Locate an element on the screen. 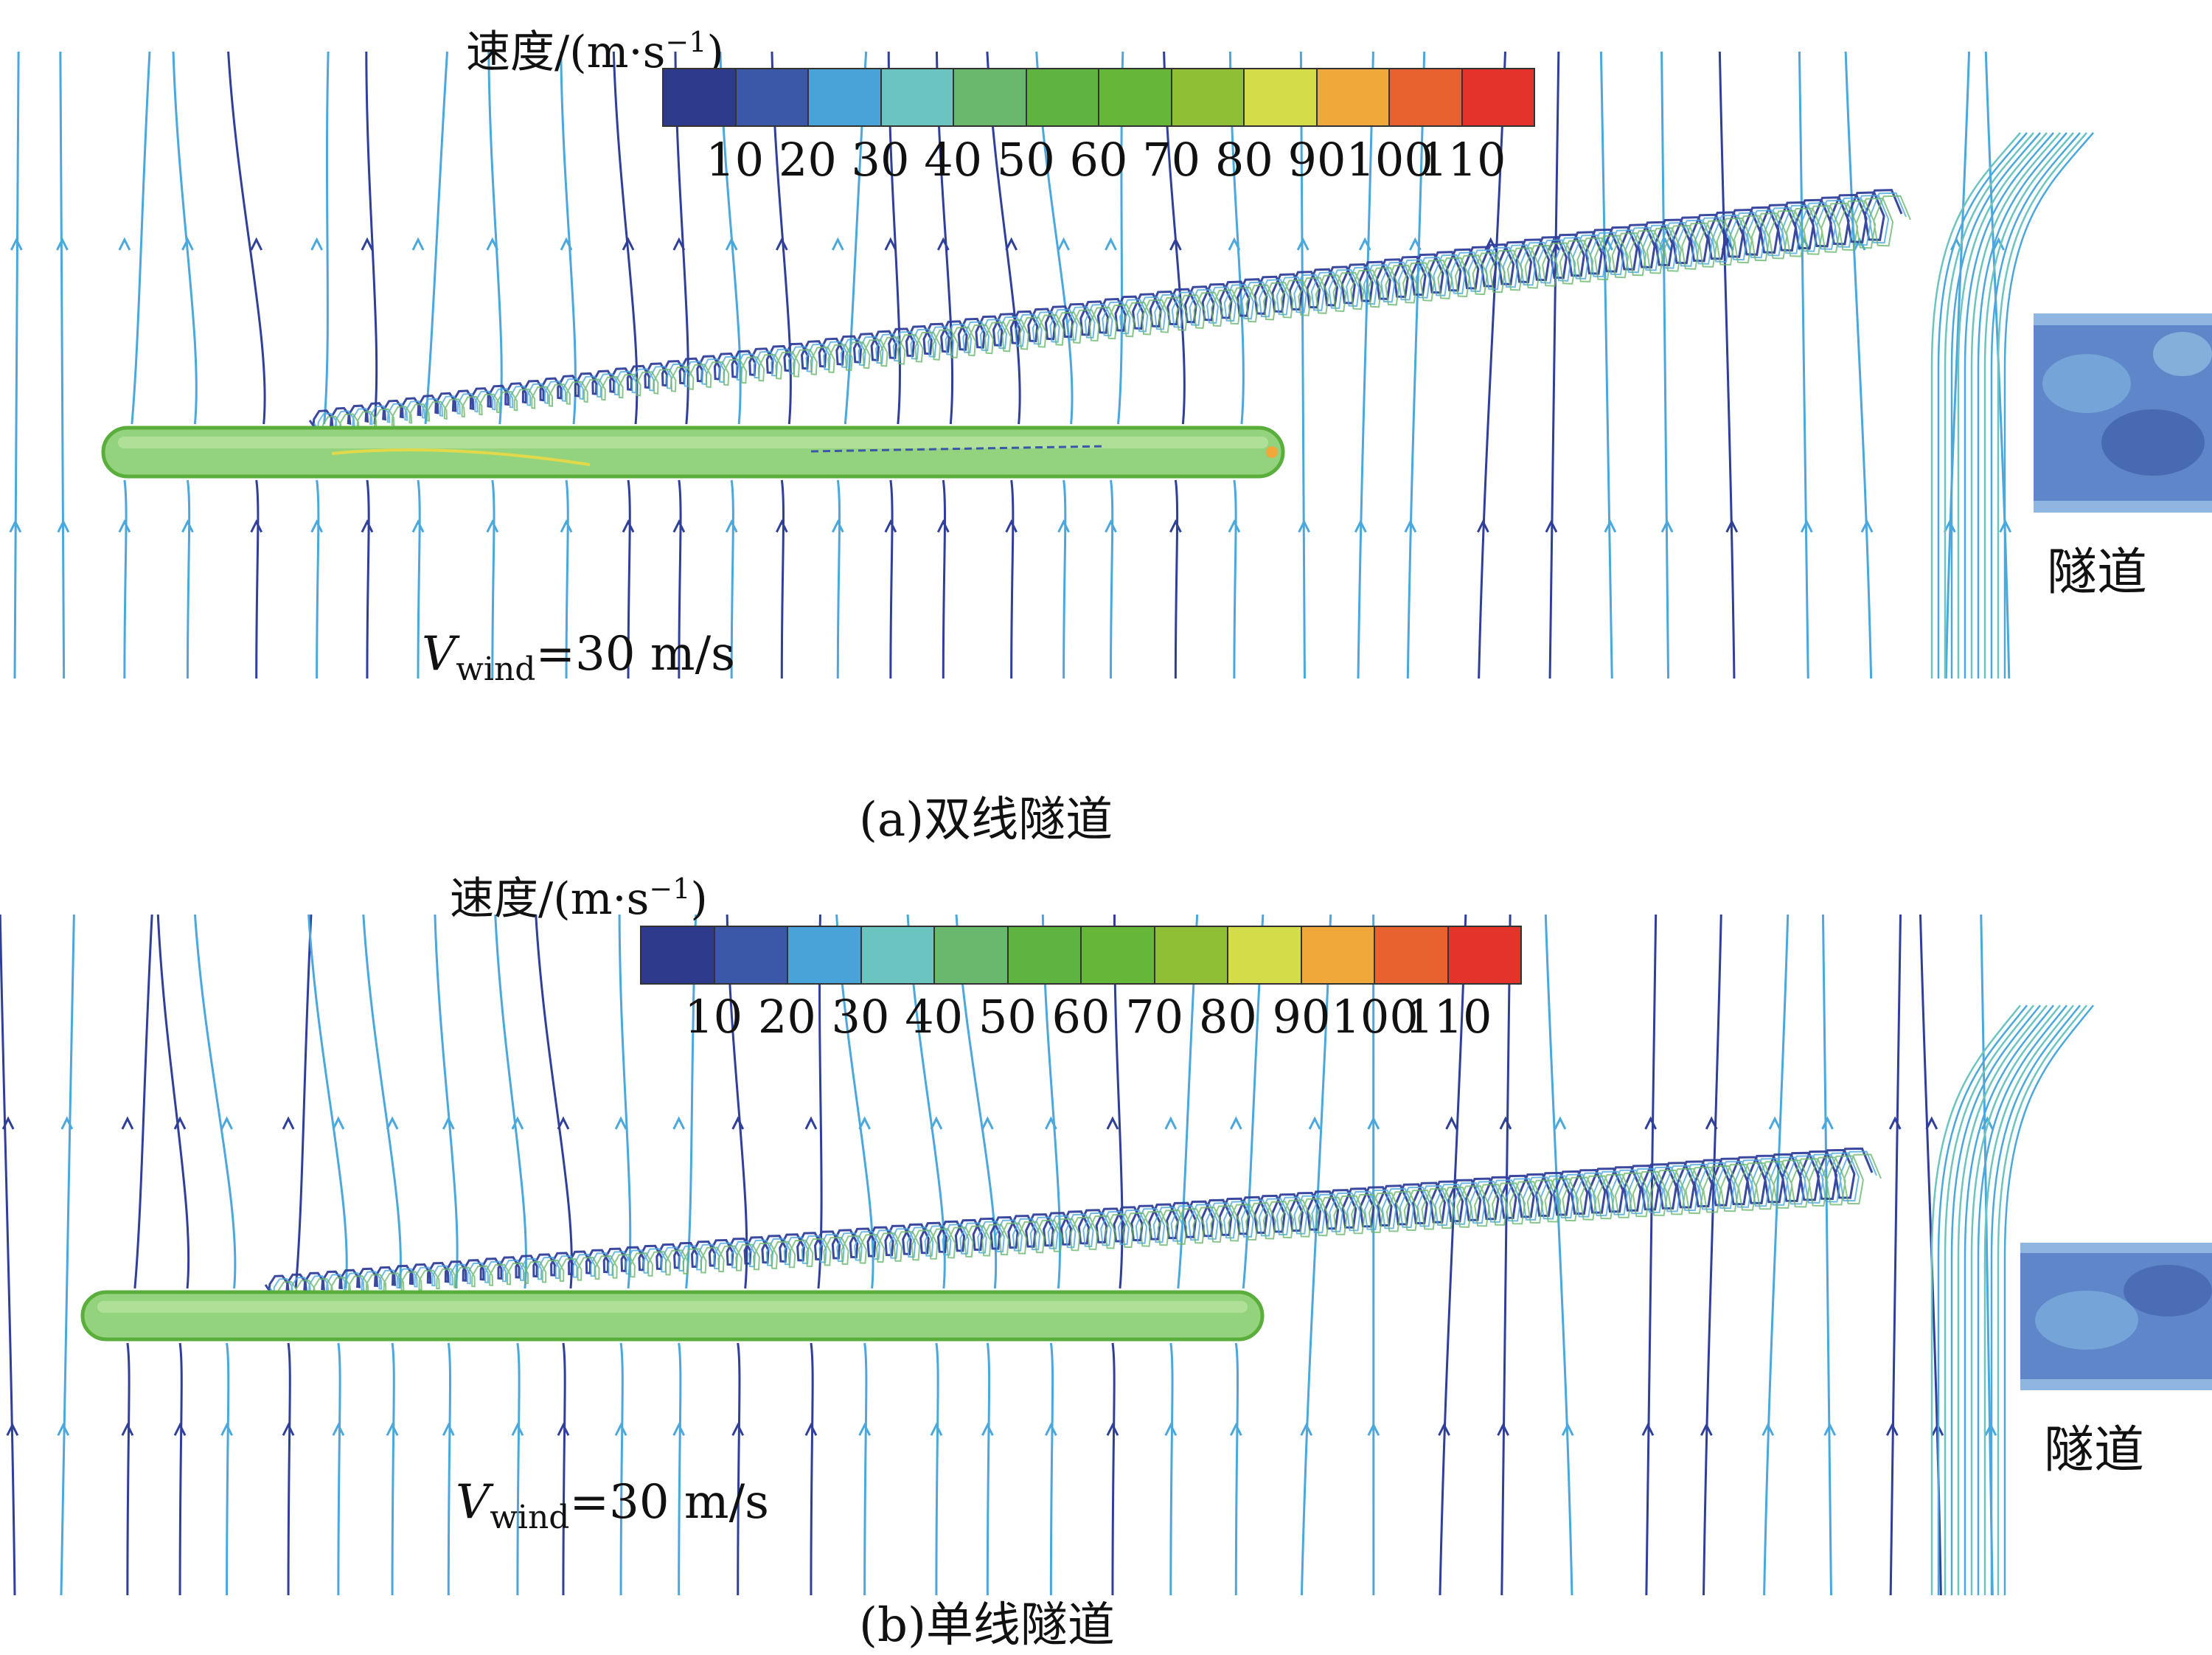 The width and height of the screenshot is (2212, 1655). caption-b: (b)单线隧道 is located at coordinates (987, 1621).